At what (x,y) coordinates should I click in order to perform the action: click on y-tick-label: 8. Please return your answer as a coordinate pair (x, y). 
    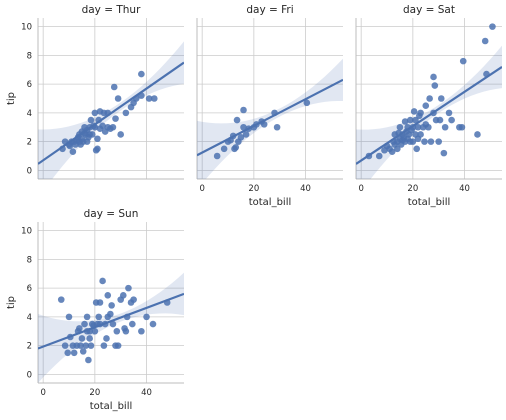
    Looking at the image, I should click on (29, 56).